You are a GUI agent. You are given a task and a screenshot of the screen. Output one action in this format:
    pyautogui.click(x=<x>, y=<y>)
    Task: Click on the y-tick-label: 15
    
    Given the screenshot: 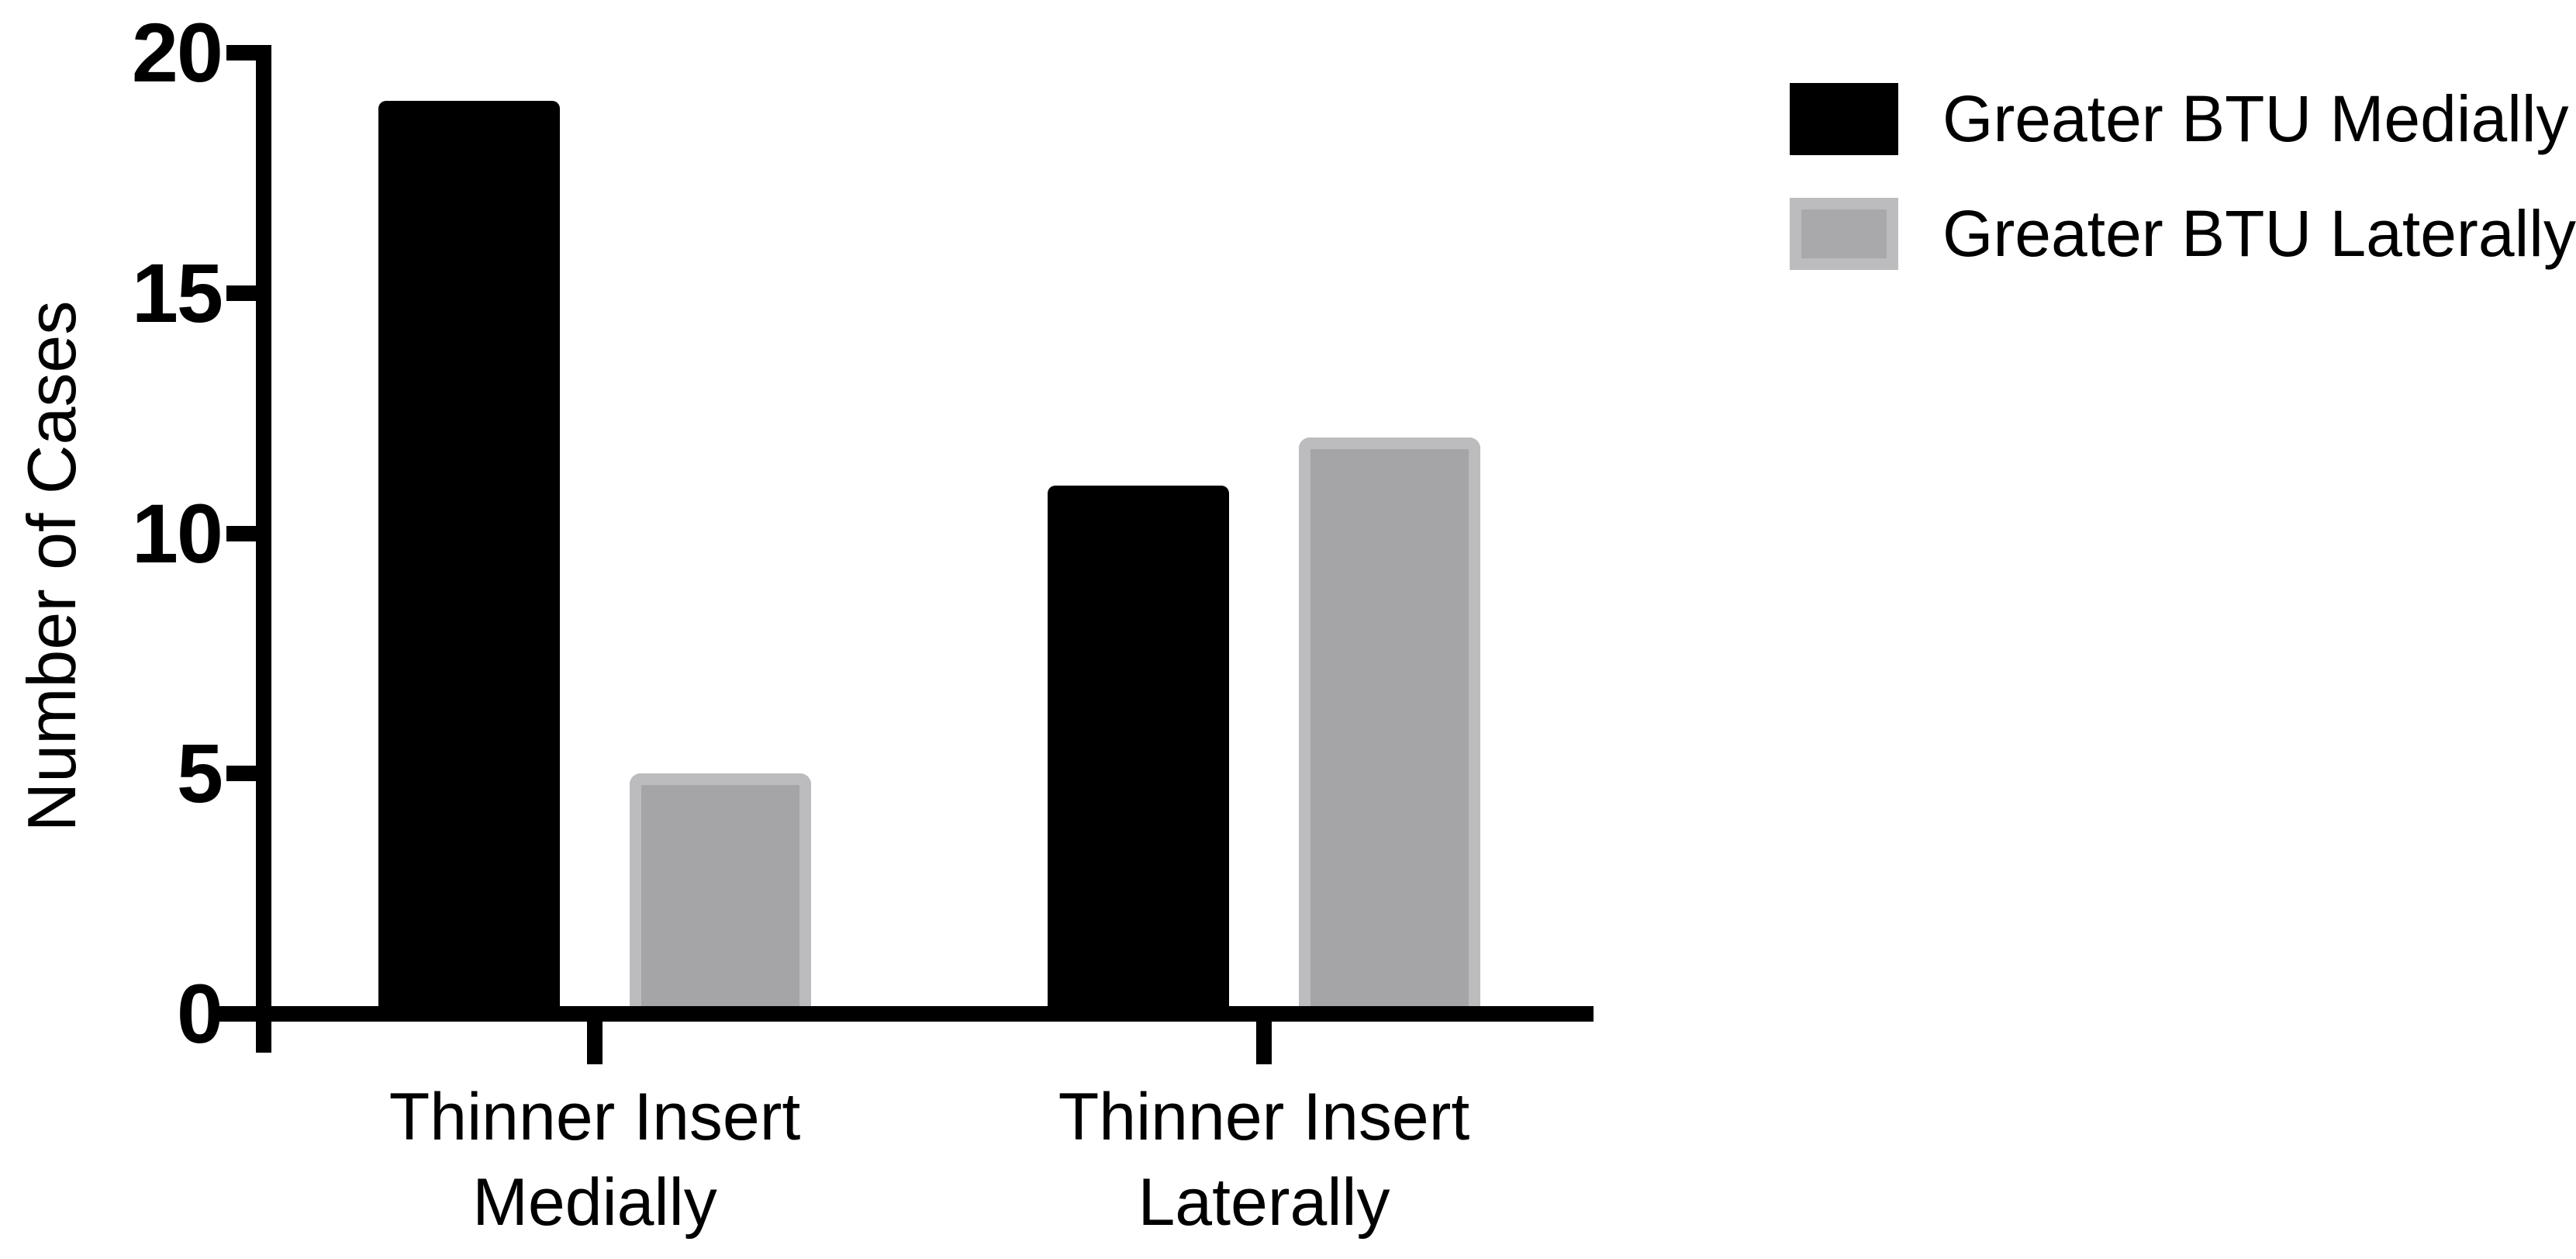 What is the action you would take?
    pyautogui.click(x=177, y=292)
    